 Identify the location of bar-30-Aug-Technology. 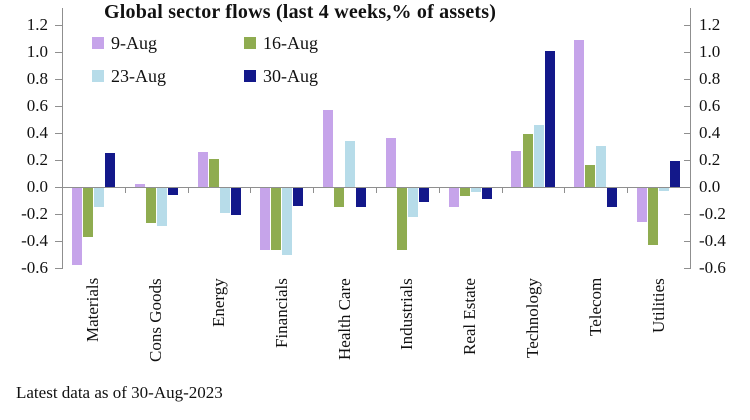
(550, 119).